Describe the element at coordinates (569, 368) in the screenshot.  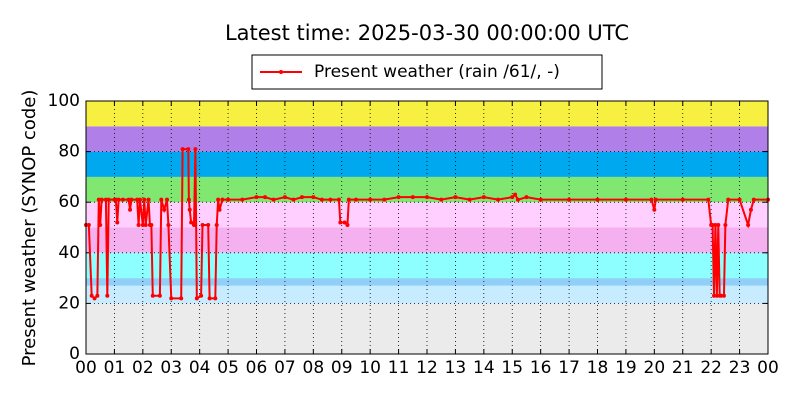
I see `x-tick-label: 17` at that location.